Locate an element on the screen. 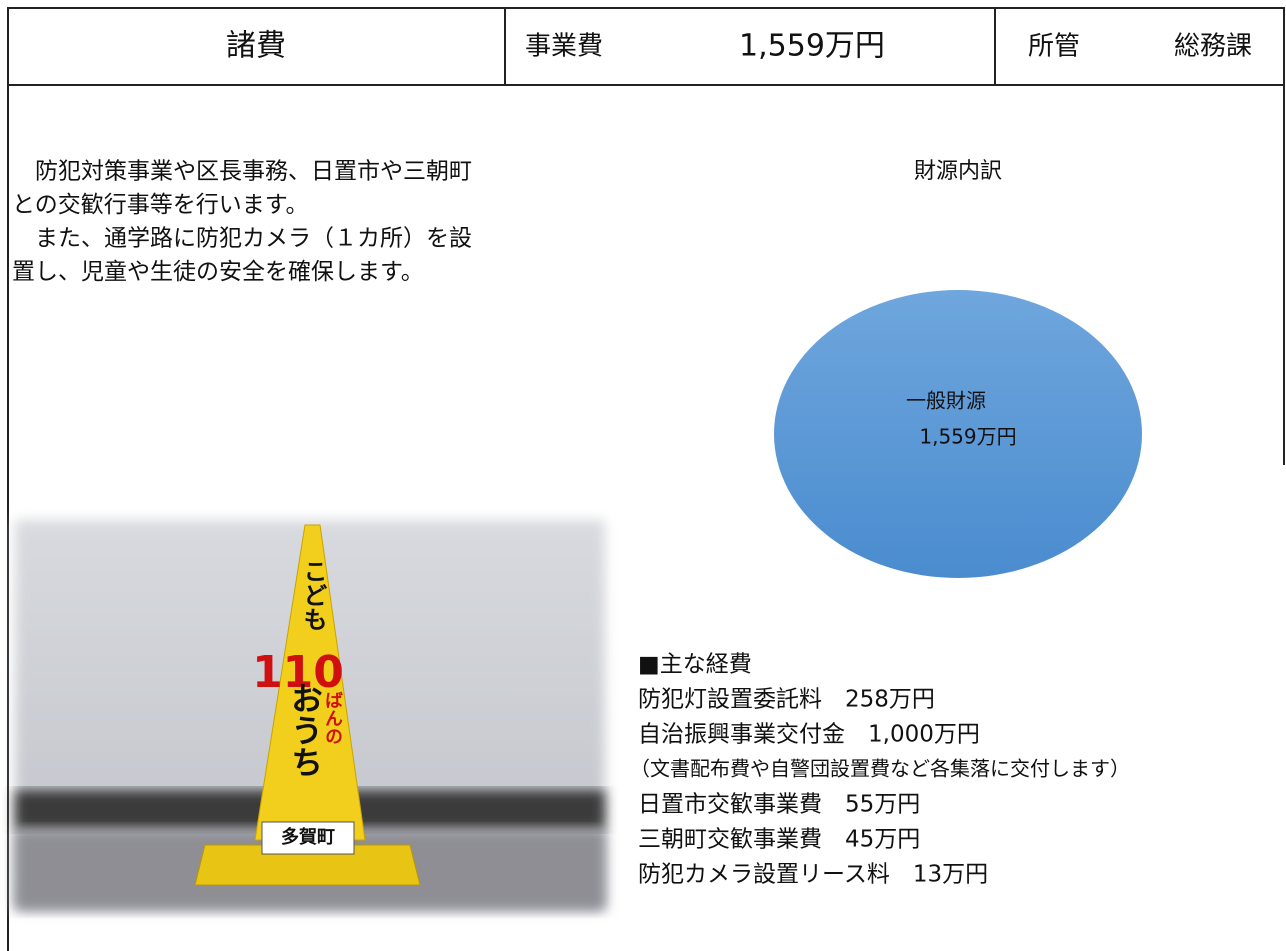  description-line: 置し、児童や生徒の安全を確保します。 is located at coordinates (218, 272).